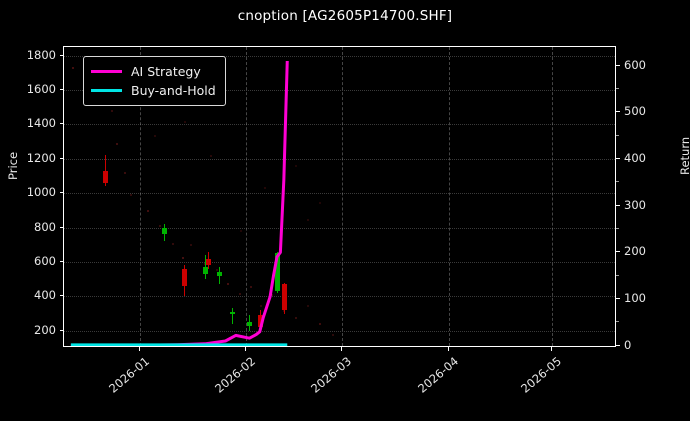  What do you see at coordinates (45, 226) in the screenshot?
I see `y-axis-left-tick-label: 800` at bounding box center [45, 226].